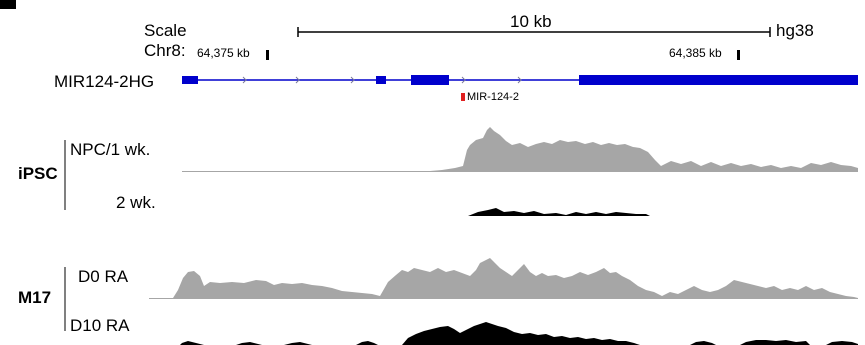 This screenshot has width=865, height=345. I want to click on chrom-label: Chr8:, so click(165, 50).